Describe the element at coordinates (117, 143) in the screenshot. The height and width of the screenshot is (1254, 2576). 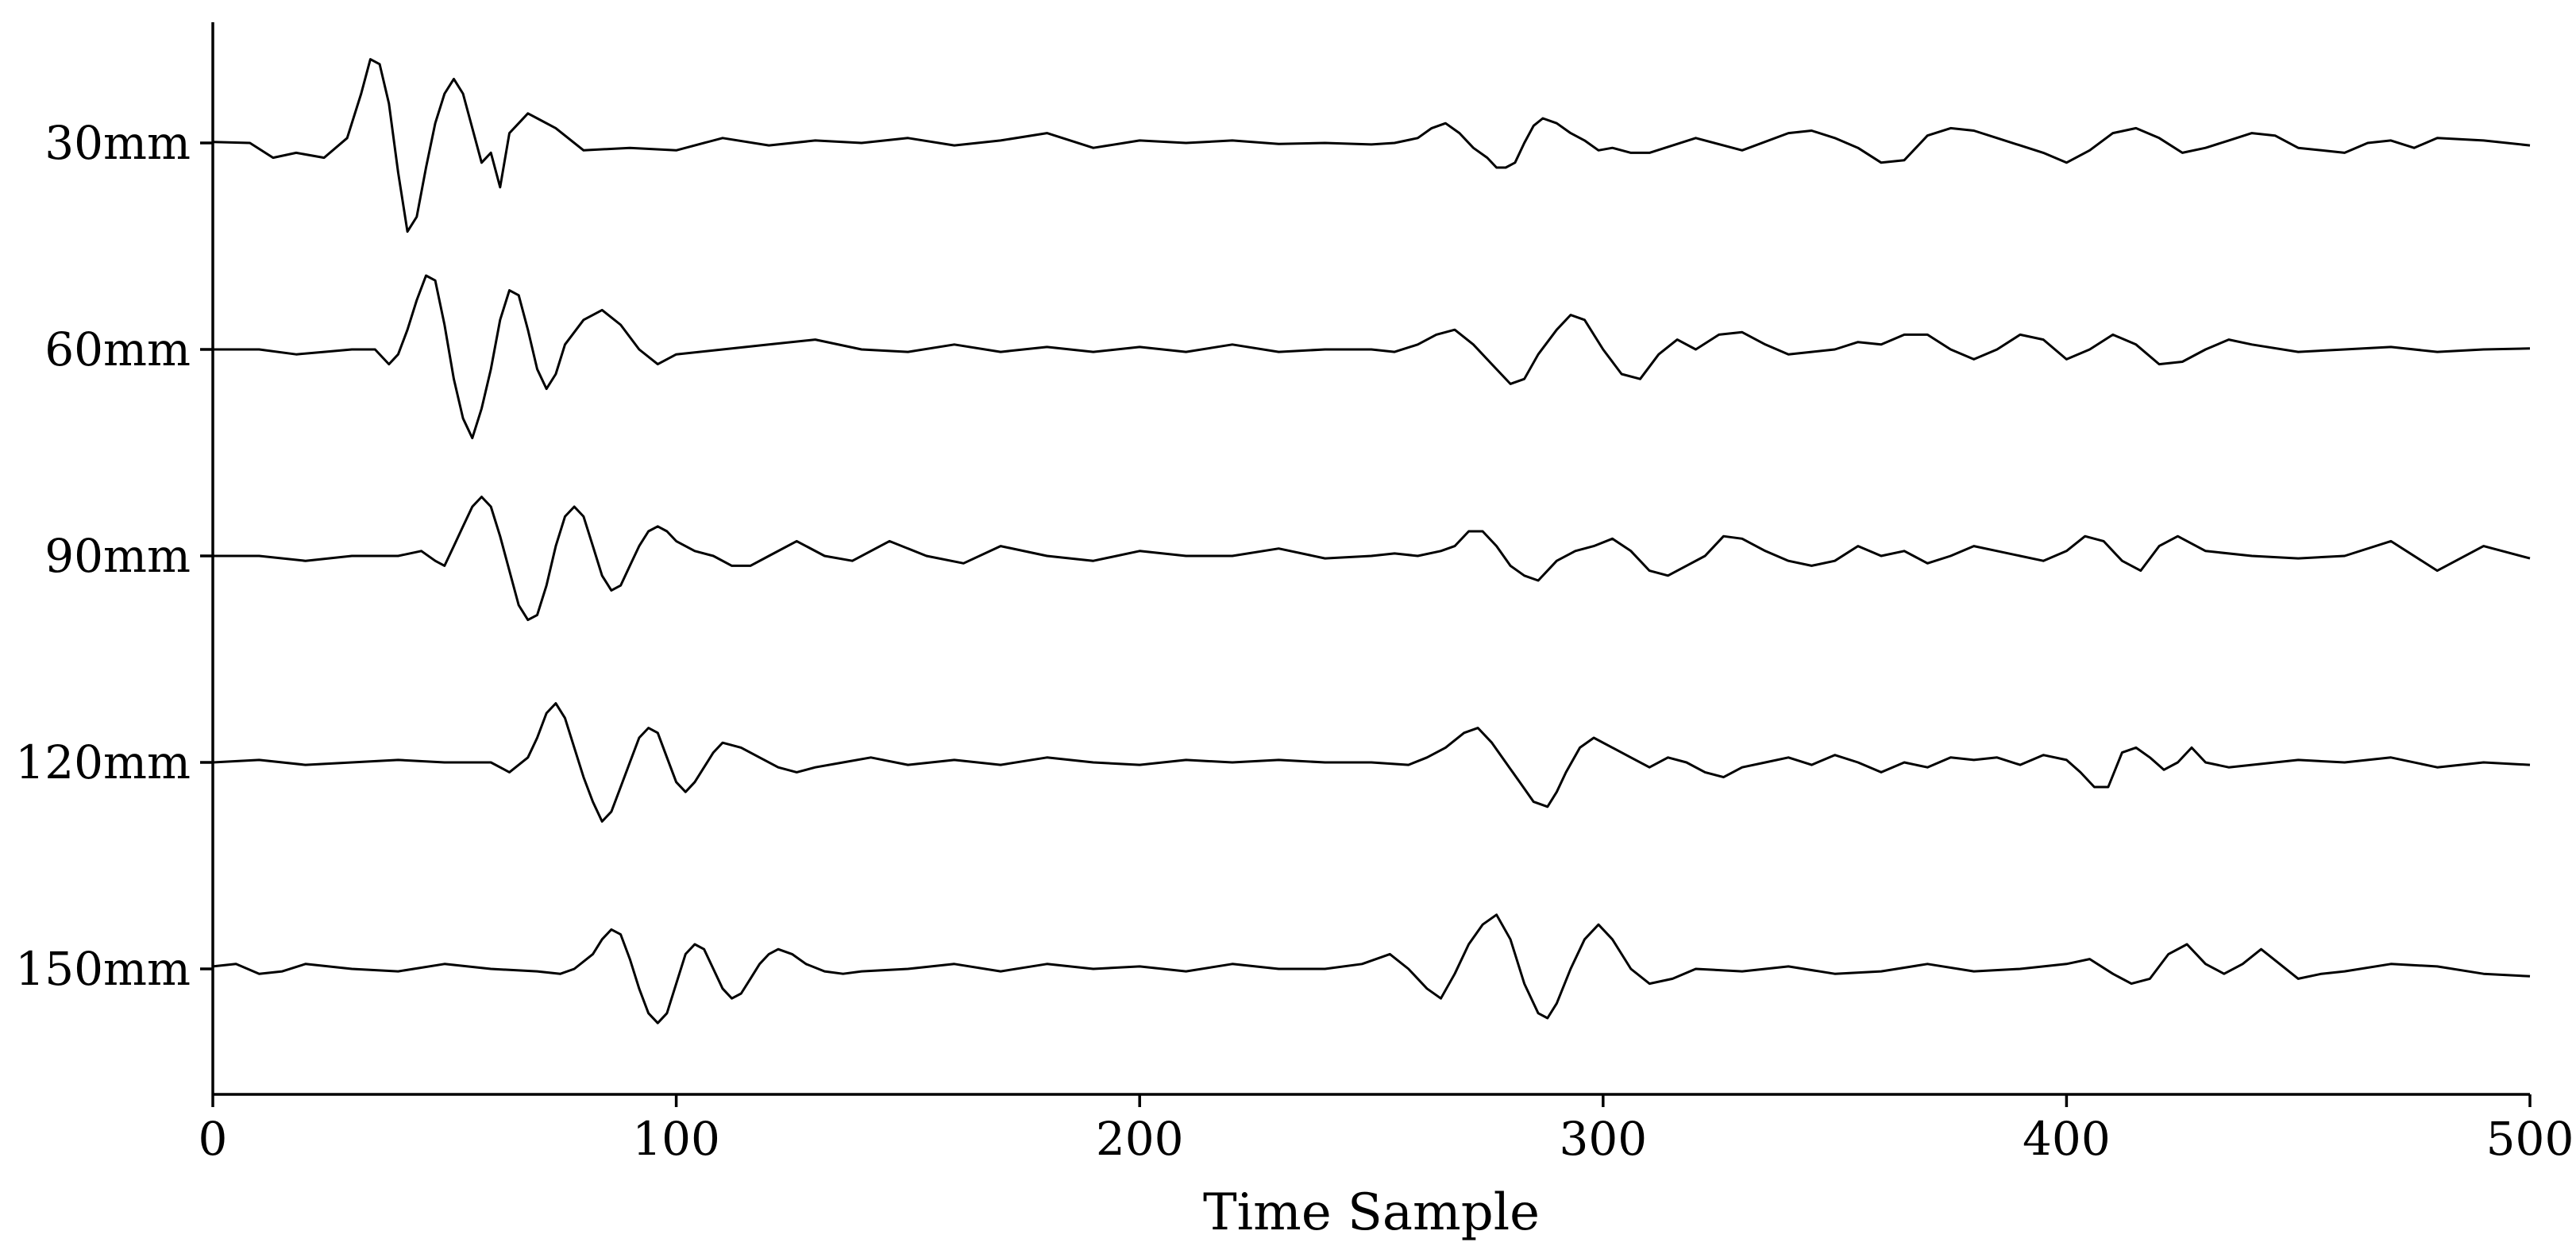
I see `y-tick-label: 30mm` at that location.